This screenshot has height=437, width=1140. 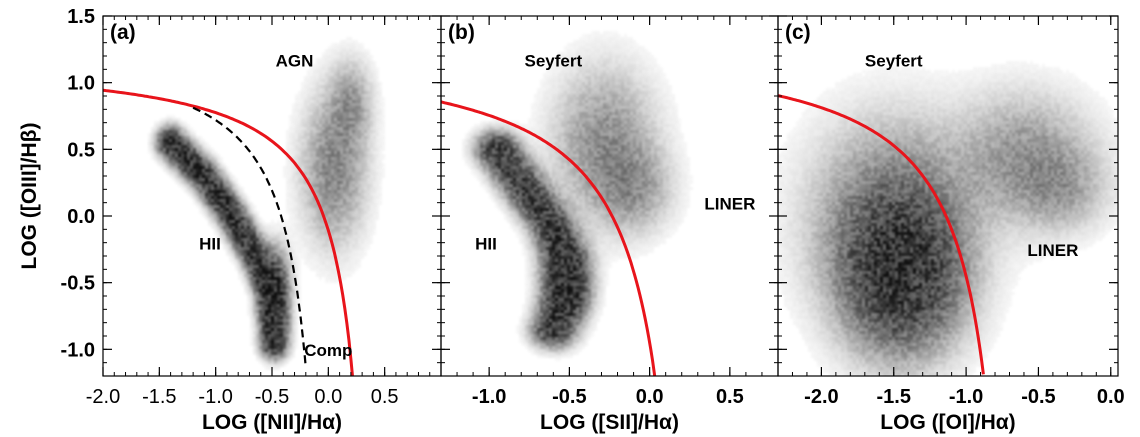 I want to click on y-tick-label: -0.5, so click(x=78, y=284).